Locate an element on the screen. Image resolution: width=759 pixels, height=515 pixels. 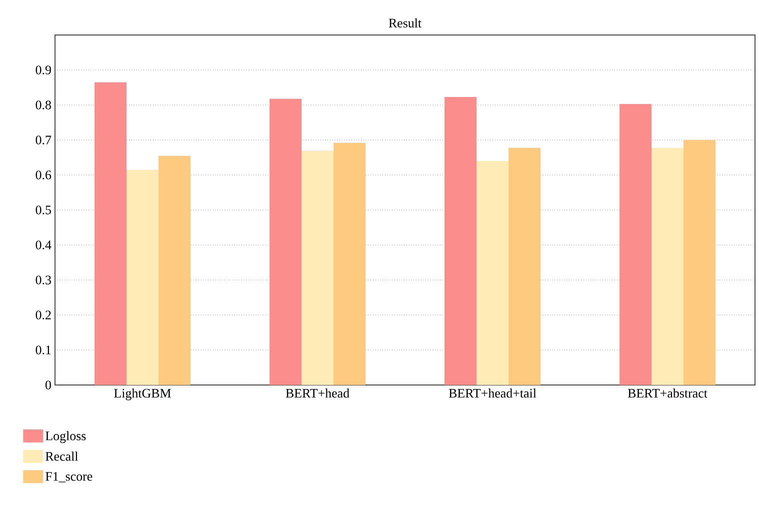
y-tick-label: 0.5 is located at coordinates (43, 210).